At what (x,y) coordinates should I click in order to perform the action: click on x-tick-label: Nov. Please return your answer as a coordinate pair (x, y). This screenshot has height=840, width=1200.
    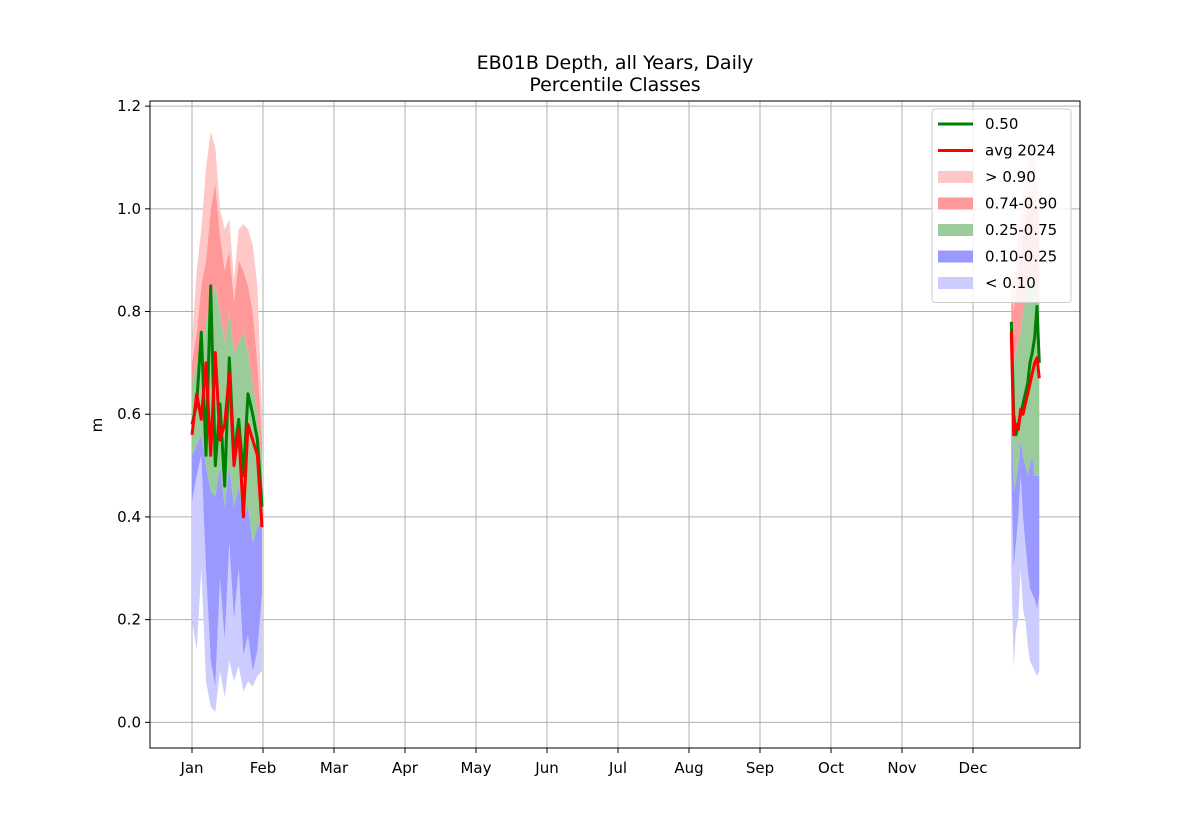
    Looking at the image, I should click on (901, 768).